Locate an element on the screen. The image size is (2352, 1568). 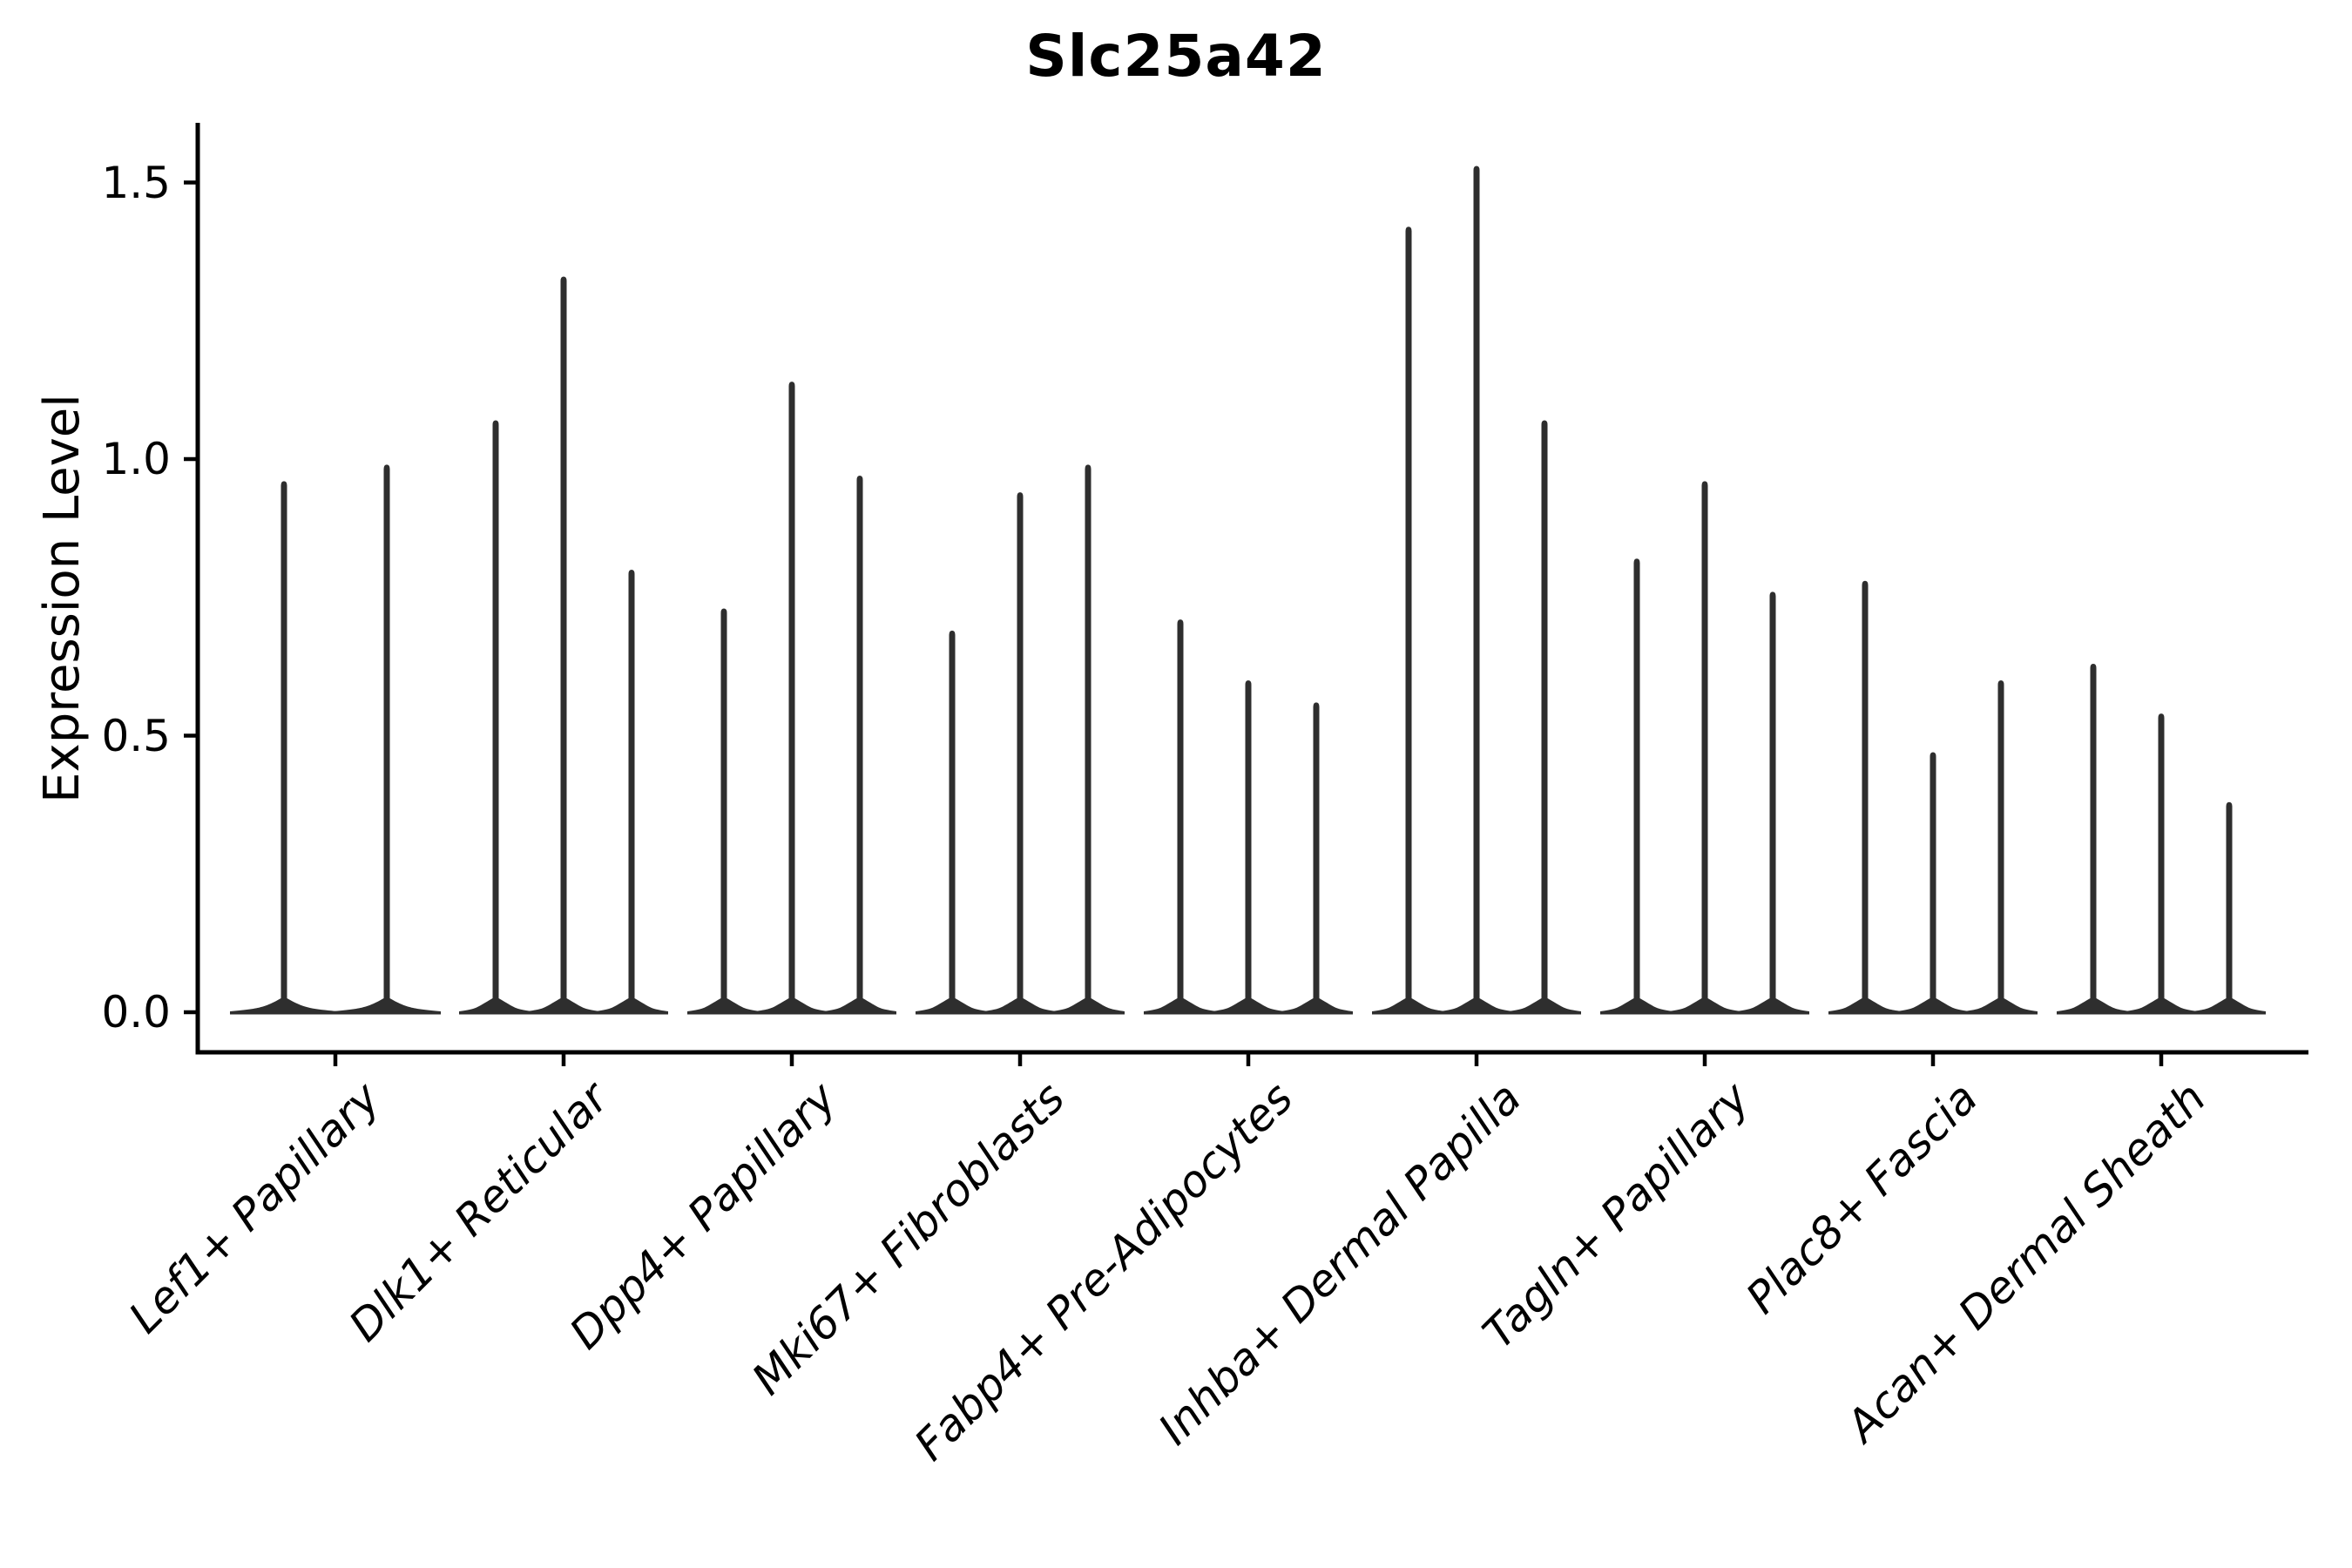
x-axis-line is located at coordinates (1251, 1053).